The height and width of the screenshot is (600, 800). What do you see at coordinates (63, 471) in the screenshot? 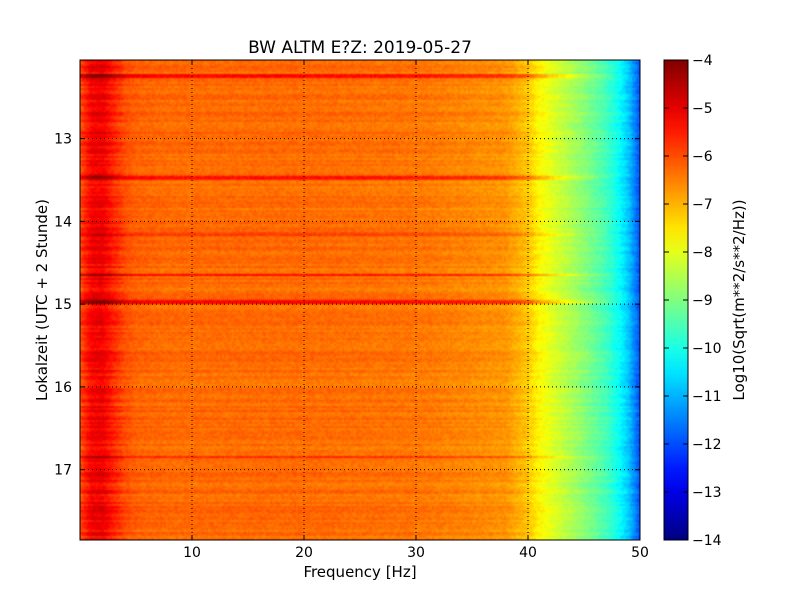
I see `y-tick-label: 17` at bounding box center [63, 471].